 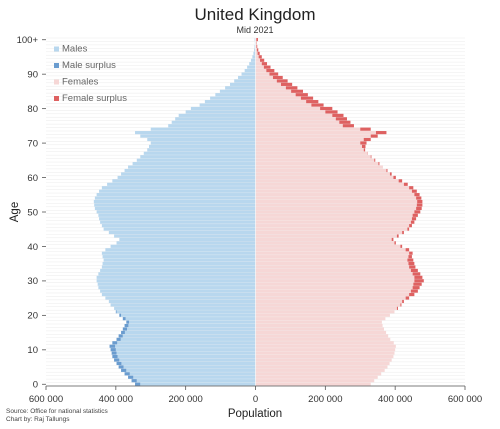 I want to click on legend-item-male-surplus-swatch, so click(x=56, y=65).